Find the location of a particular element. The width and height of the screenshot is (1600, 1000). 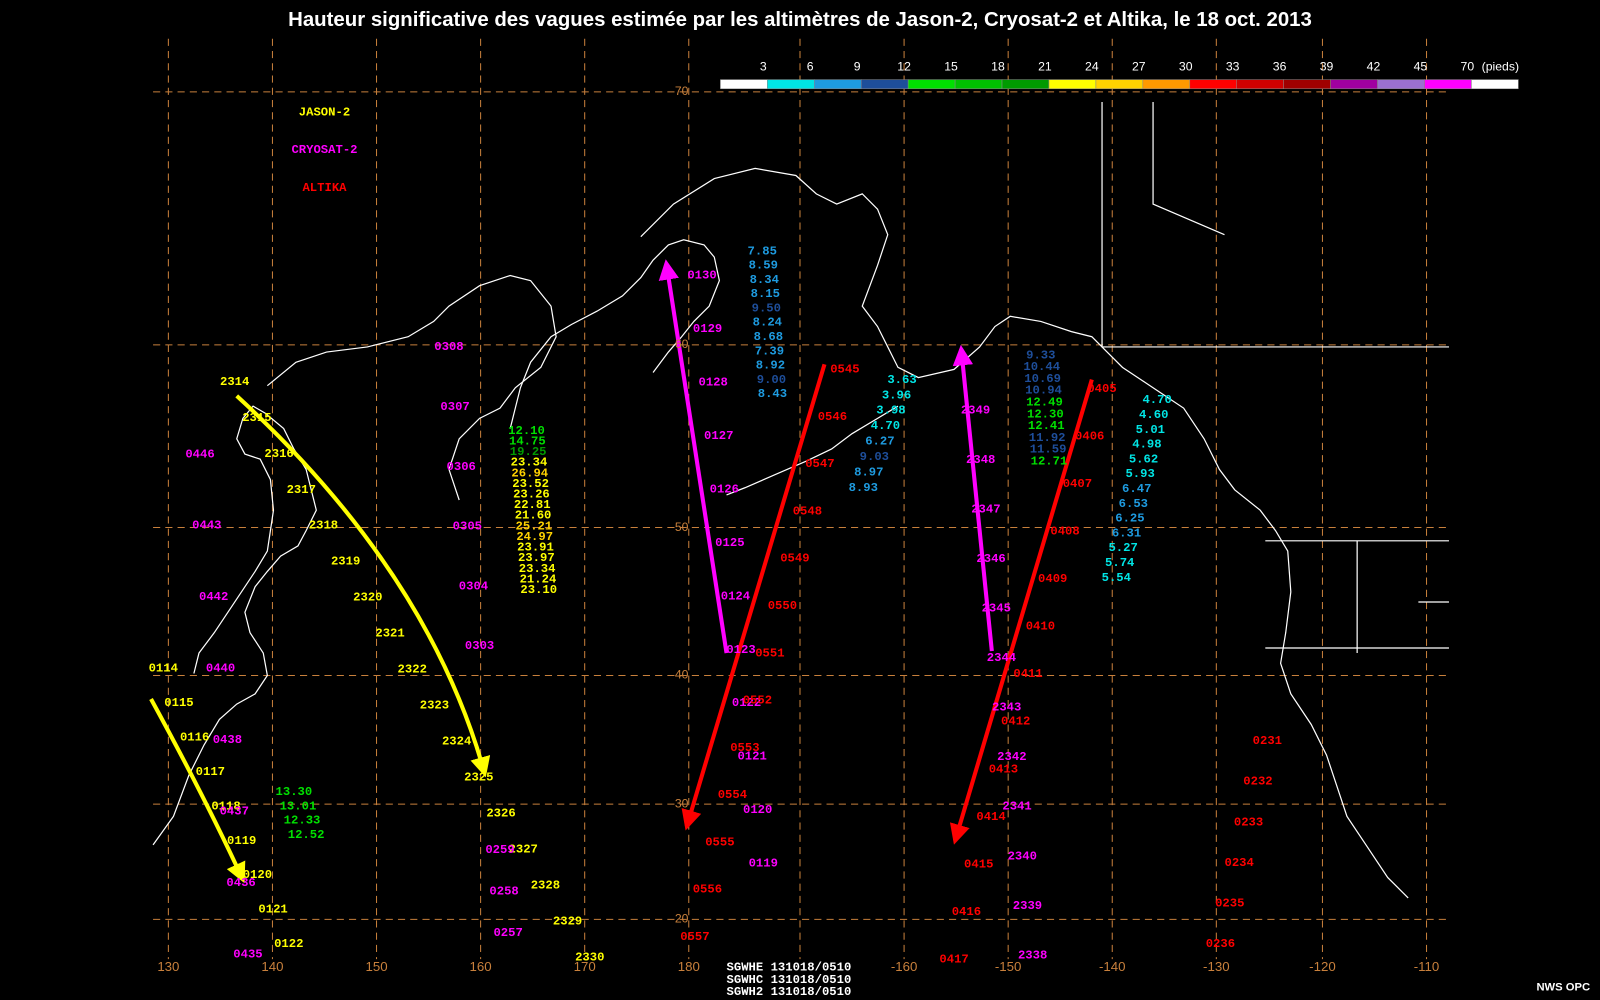

pass-time: 0405 is located at coordinates (1101, 389).